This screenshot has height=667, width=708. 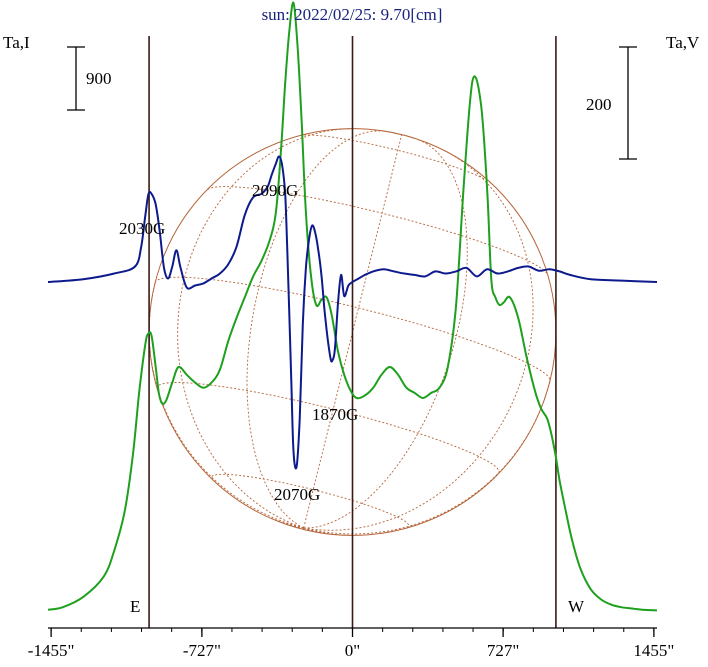 I want to click on x-tick-label: -1455", so click(x=51, y=650).